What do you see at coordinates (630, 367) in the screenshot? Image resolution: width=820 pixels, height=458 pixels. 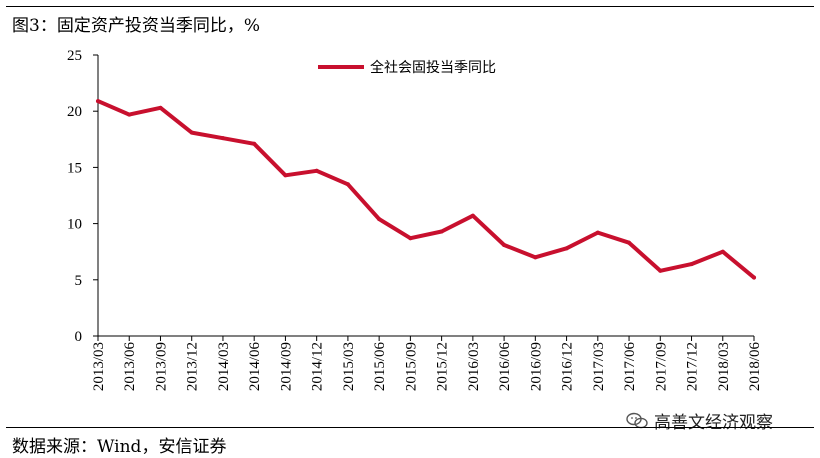 I see `x-tick-label: 2017/06` at bounding box center [630, 367].